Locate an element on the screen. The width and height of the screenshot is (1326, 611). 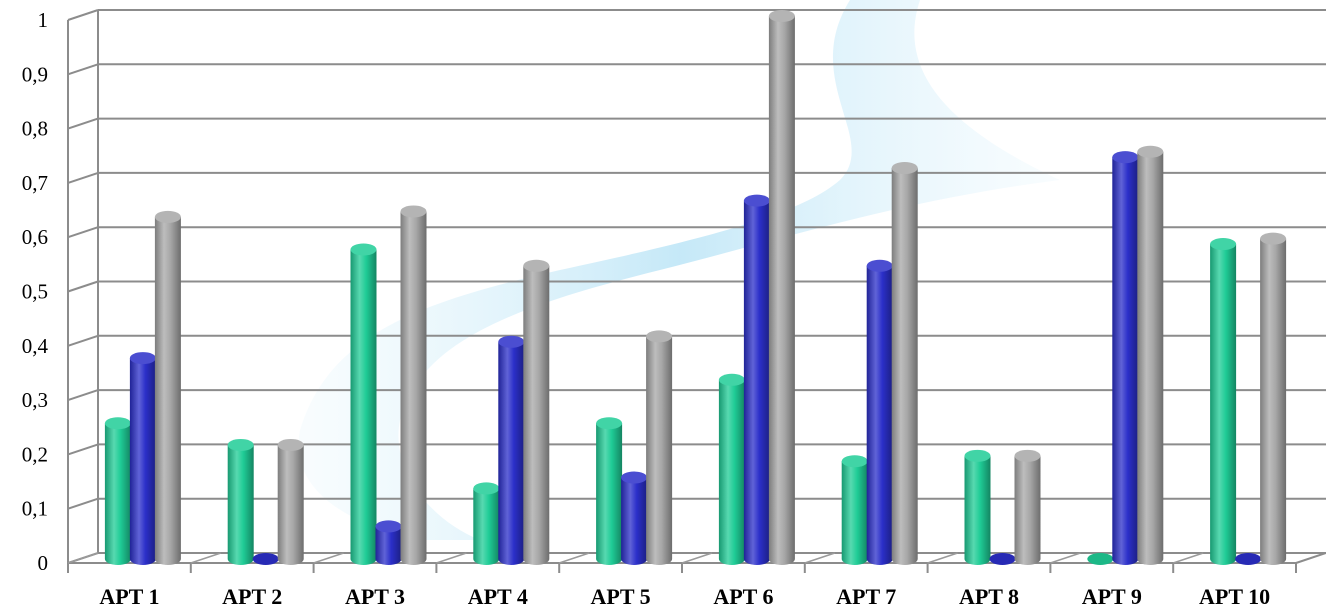
x-category-label: APT 2 is located at coordinates (252, 596).